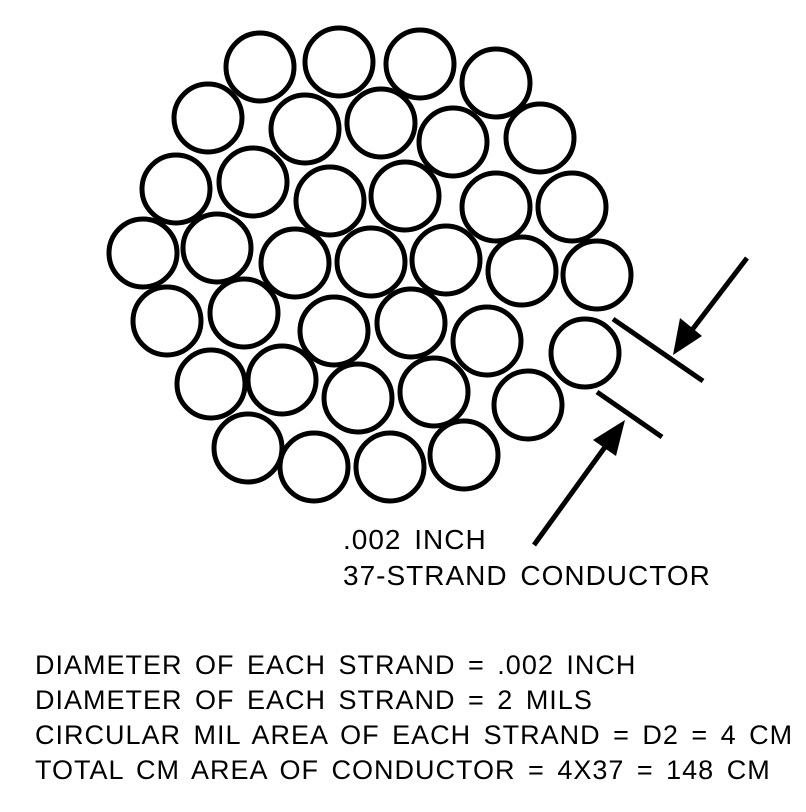 This screenshot has height=812, width=806. What do you see at coordinates (687, 336) in the screenshot?
I see `arrow-upper-head` at bounding box center [687, 336].